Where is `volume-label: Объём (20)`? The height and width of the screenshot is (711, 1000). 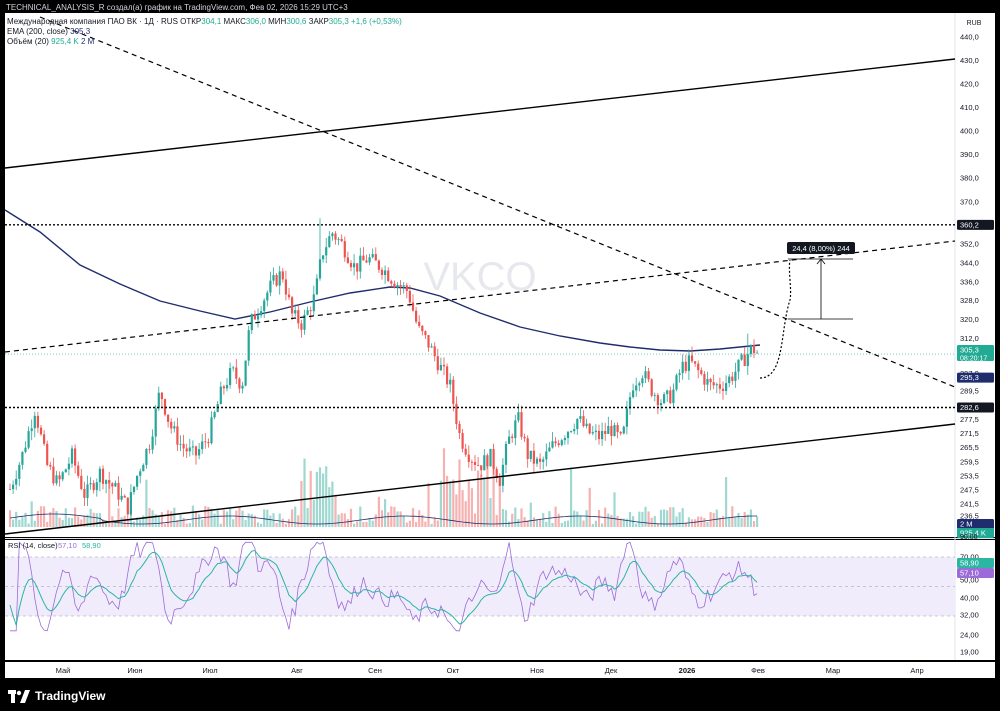 volume-label: Объём (20) is located at coordinates (28, 41).